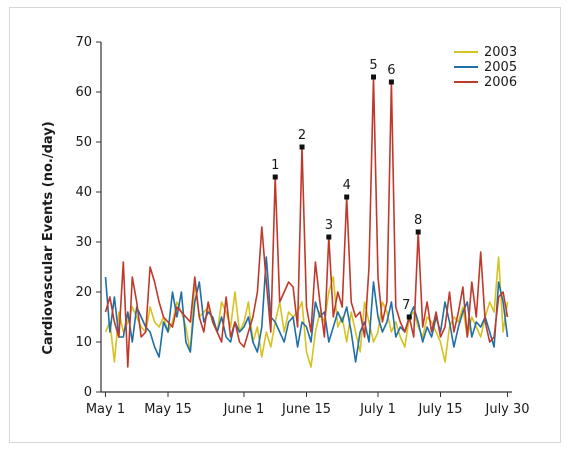  What do you see at coordinates (105, 409) in the screenshot?
I see `x-tick-label: May 1` at bounding box center [105, 409].